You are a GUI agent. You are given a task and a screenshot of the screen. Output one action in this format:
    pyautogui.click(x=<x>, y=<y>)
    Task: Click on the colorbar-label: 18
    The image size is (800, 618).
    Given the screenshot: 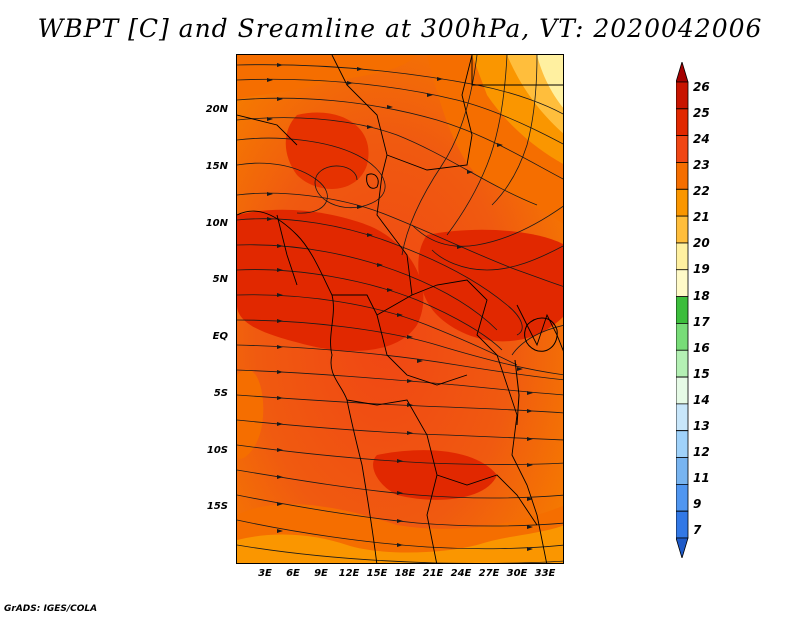 What is the action you would take?
    pyautogui.click(x=701, y=296)
    